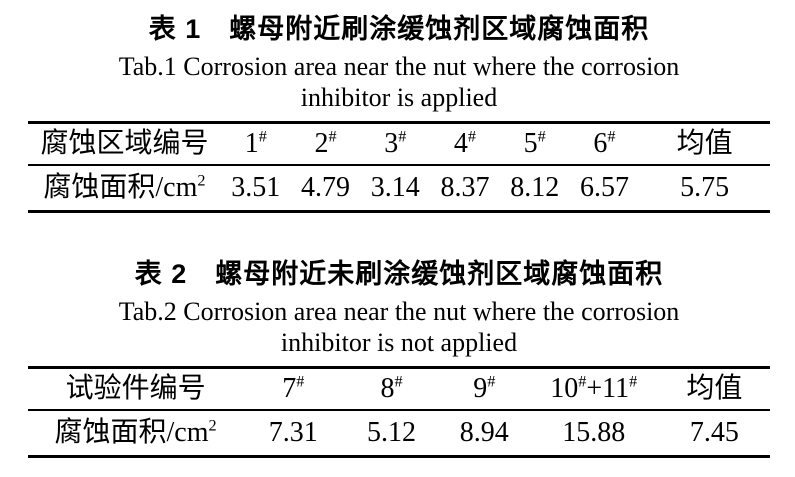  Describe the element at coordinates (293, 432) in the screenshot. I see `table-cell: 7.31` at that location.